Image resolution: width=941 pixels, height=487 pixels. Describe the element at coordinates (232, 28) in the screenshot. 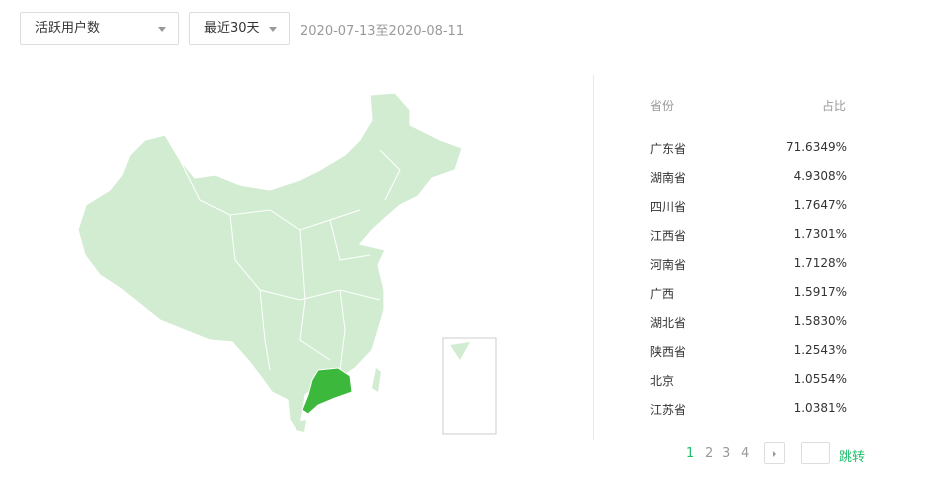

I see `range-select-value: 最近30天` at that location.